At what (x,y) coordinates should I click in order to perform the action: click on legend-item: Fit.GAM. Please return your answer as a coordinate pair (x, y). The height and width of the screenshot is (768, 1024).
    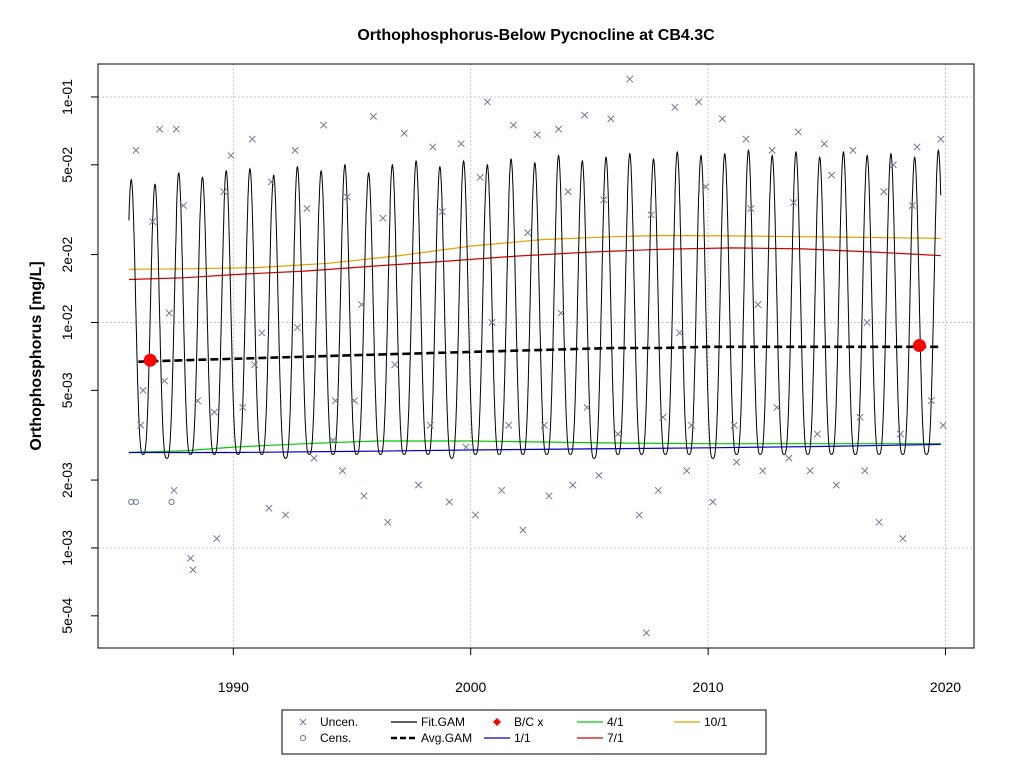
    Looking at the image, I should click on (428, 722).